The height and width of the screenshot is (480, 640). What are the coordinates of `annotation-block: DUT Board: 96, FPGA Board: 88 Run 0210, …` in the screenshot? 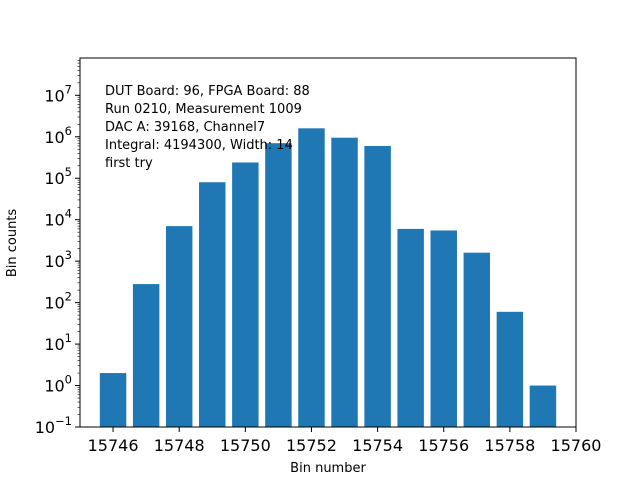 It's located at (207, 127).